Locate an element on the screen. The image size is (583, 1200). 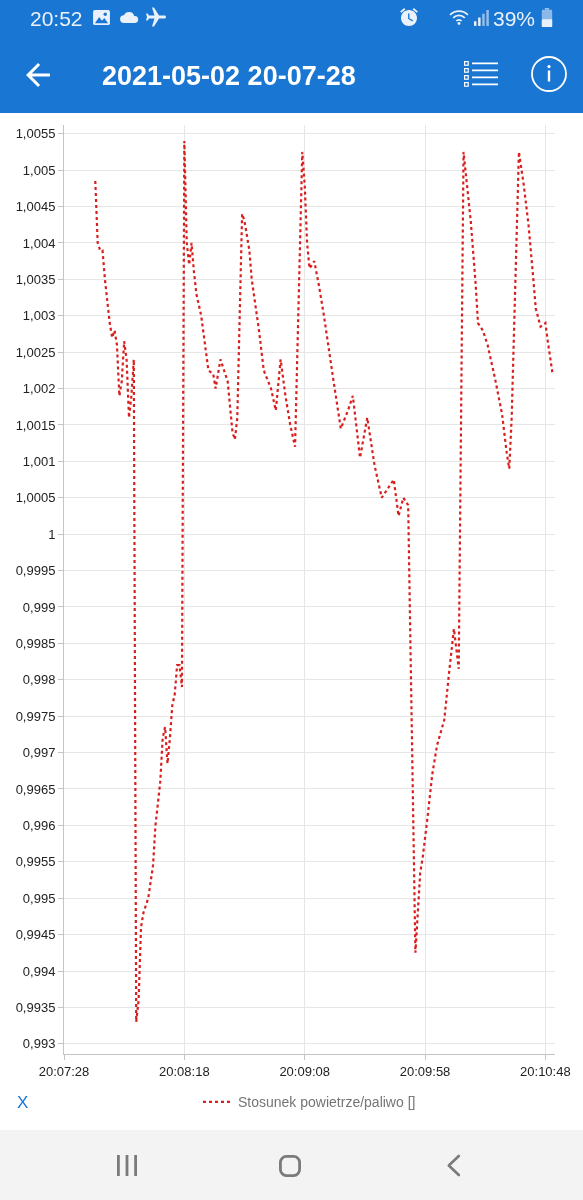
y-tick-label: 0,997 is located at coordinates (39, 753).